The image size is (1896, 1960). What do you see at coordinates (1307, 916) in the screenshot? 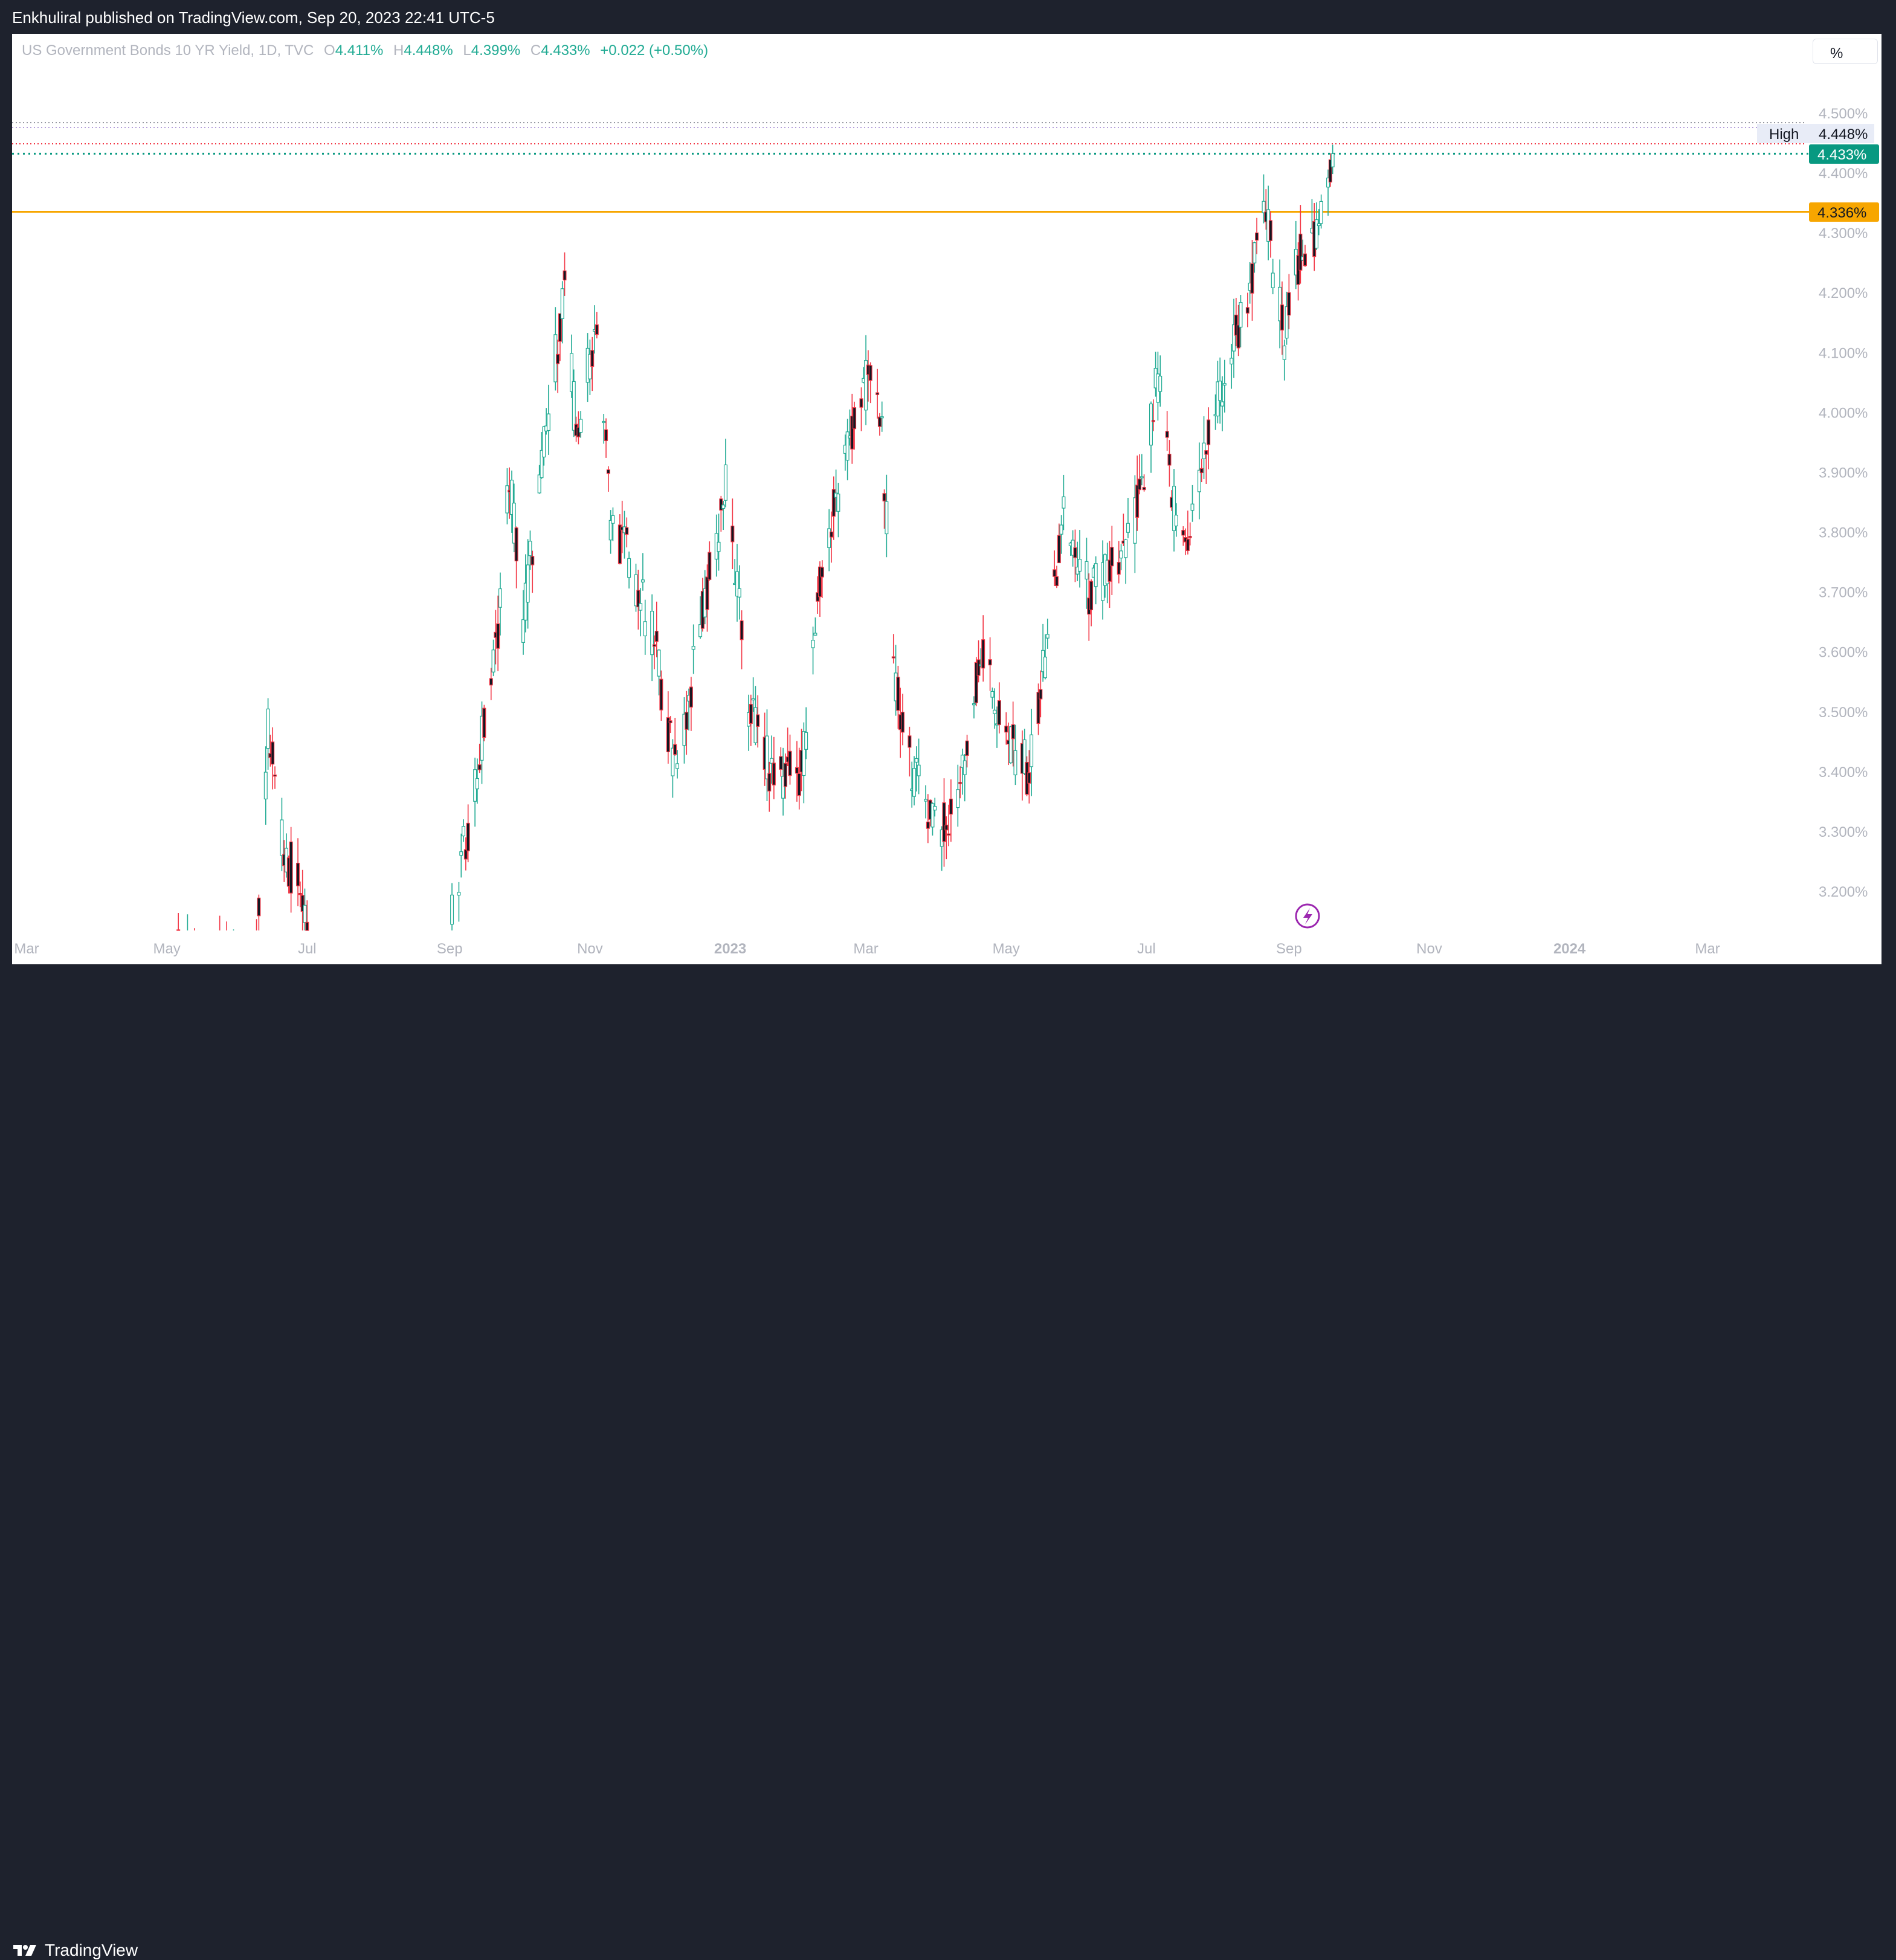
I see `lightning-icon` at bounding box center [1307, 916].